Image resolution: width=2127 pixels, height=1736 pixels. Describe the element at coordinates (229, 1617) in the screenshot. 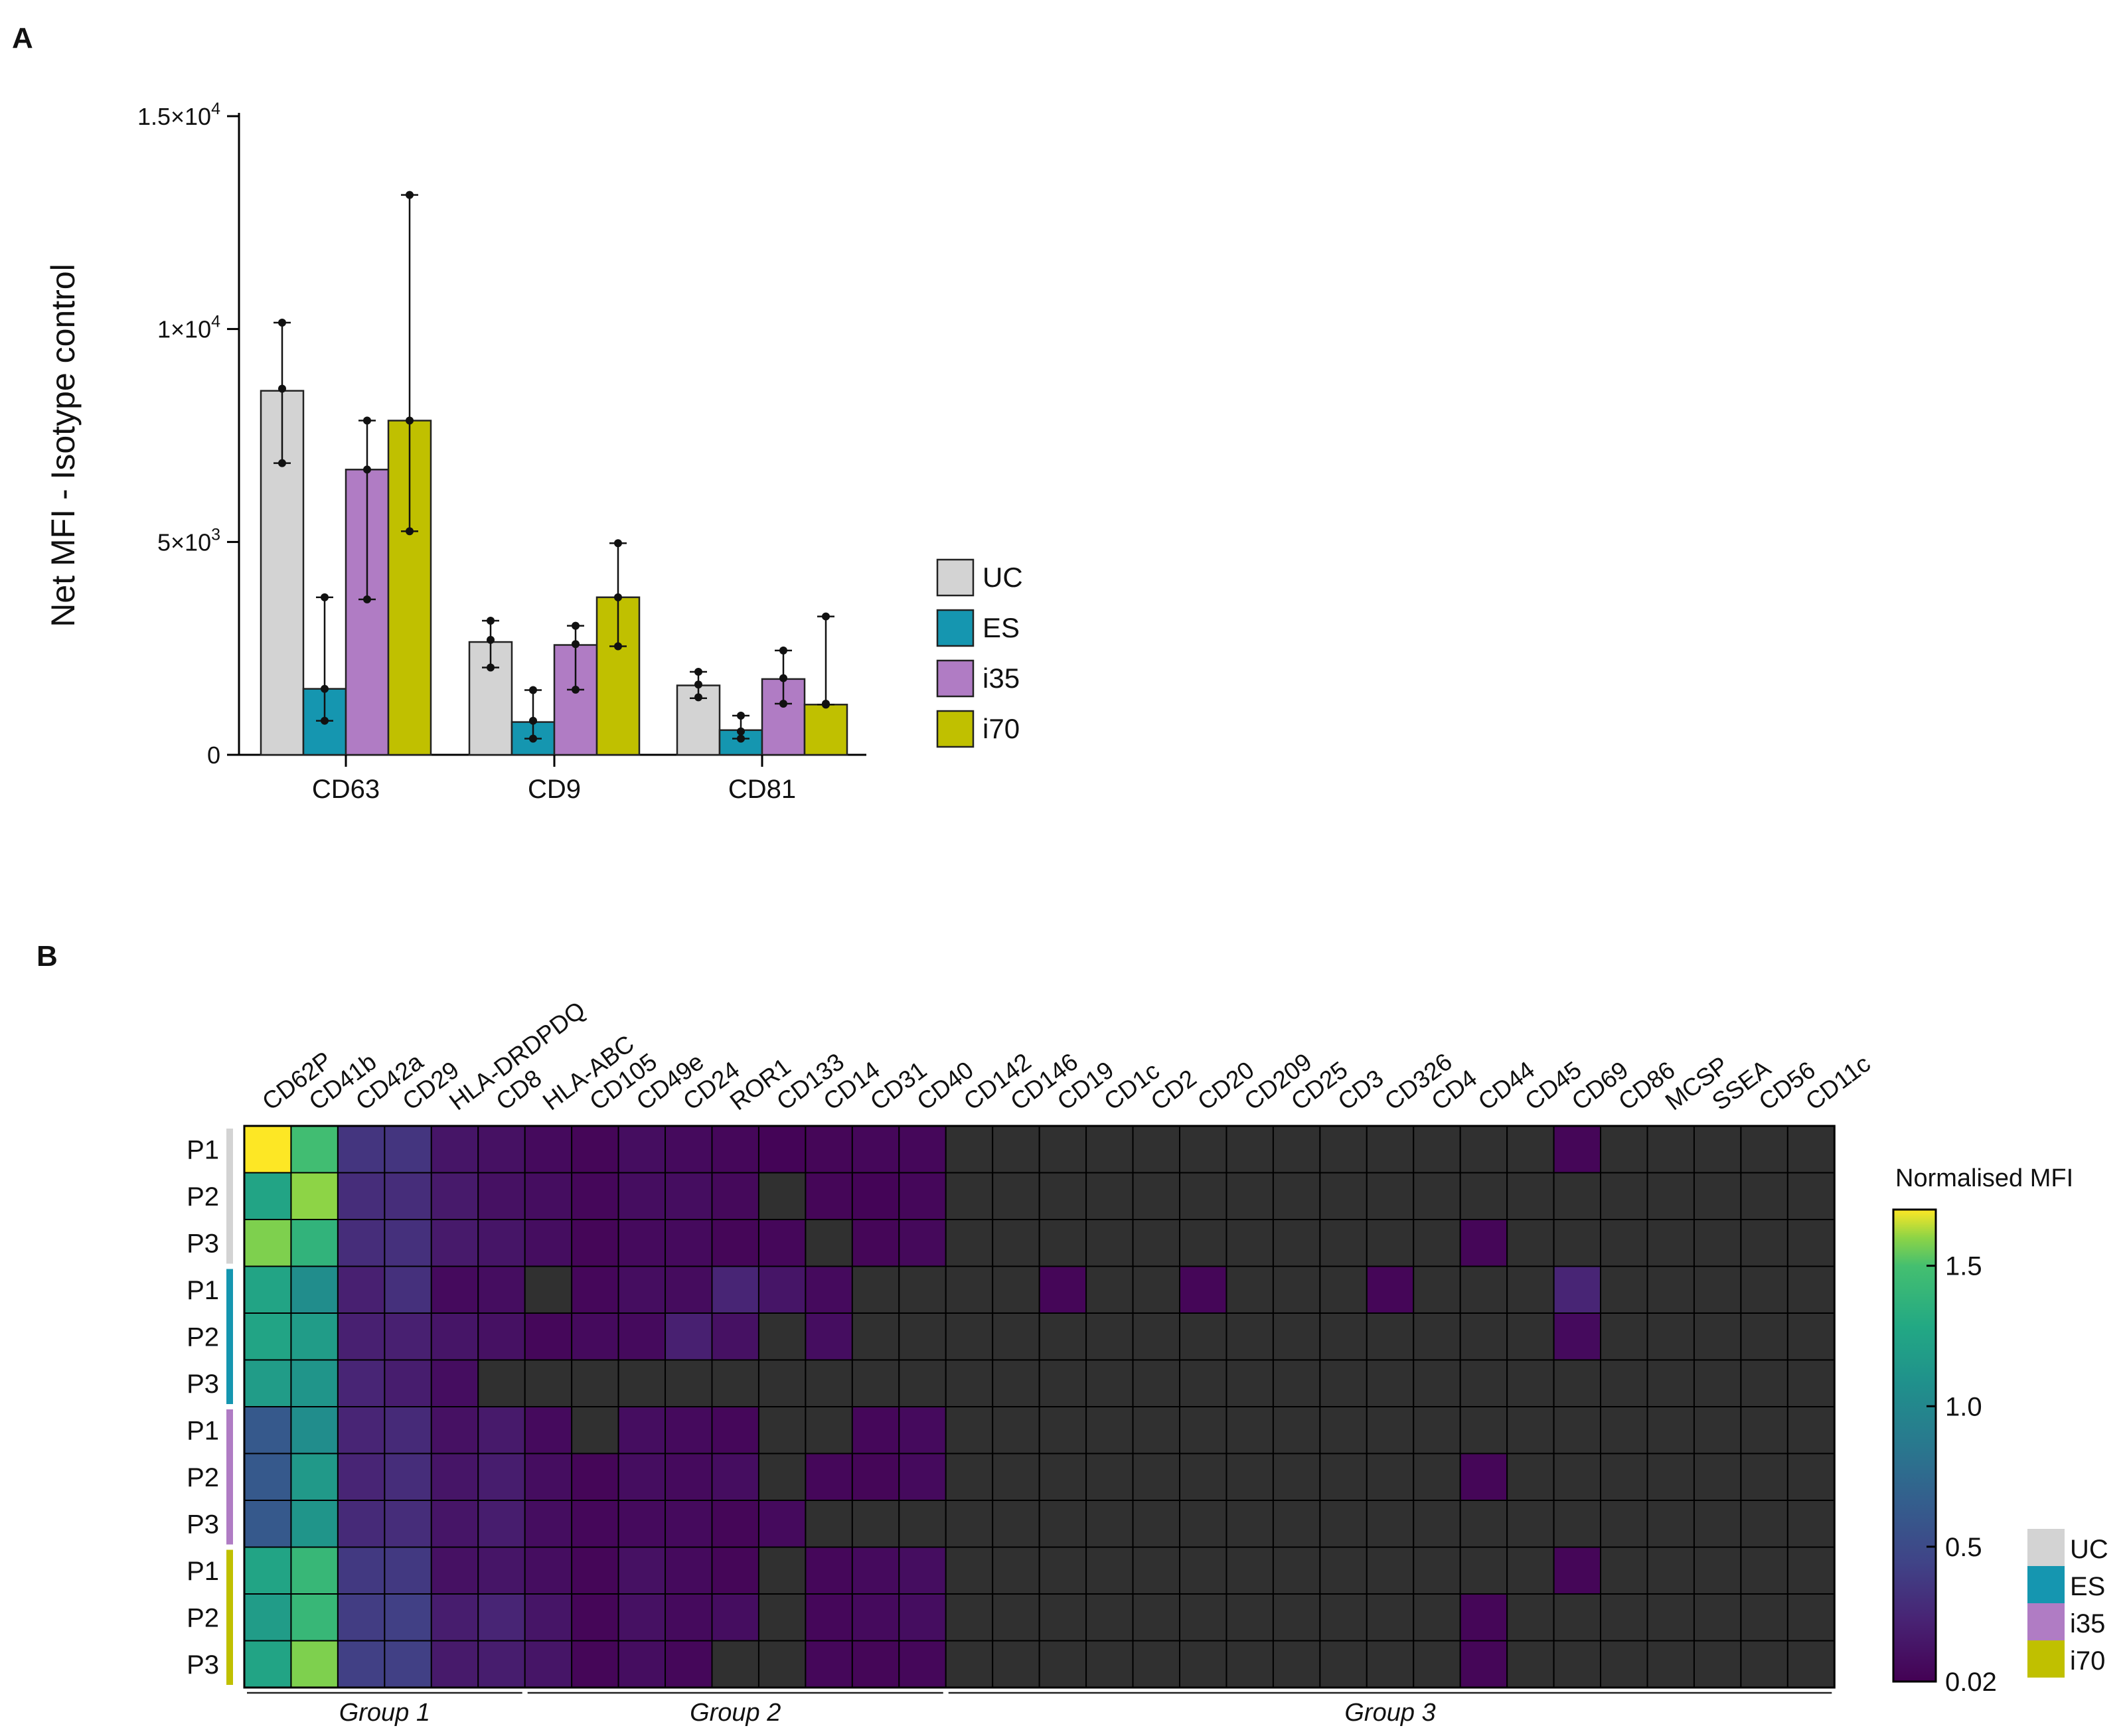

I see `row-group-bar-i70` at that location.